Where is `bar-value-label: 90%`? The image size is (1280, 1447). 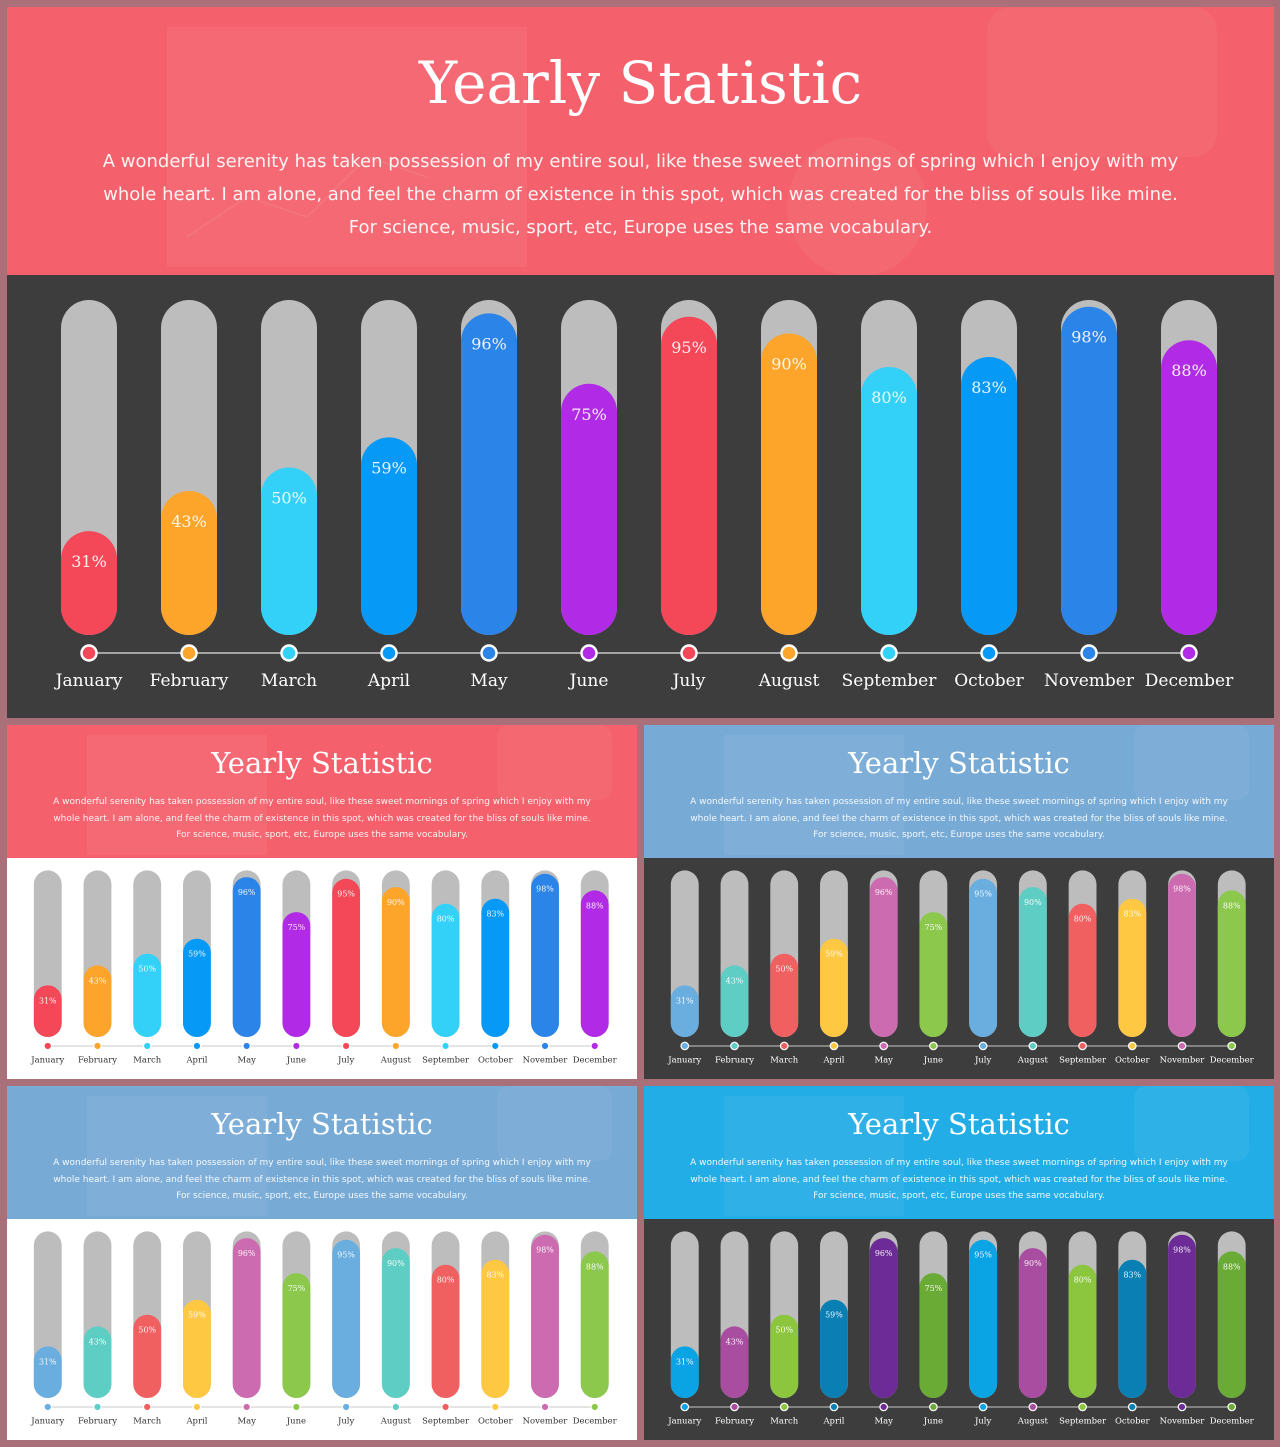
bar-value-label: 90% is located at coordinates (1033, 1263).